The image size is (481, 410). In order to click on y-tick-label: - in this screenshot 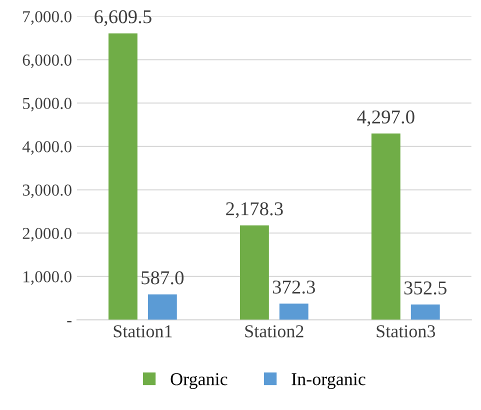, I will do `click(69, 321)`.